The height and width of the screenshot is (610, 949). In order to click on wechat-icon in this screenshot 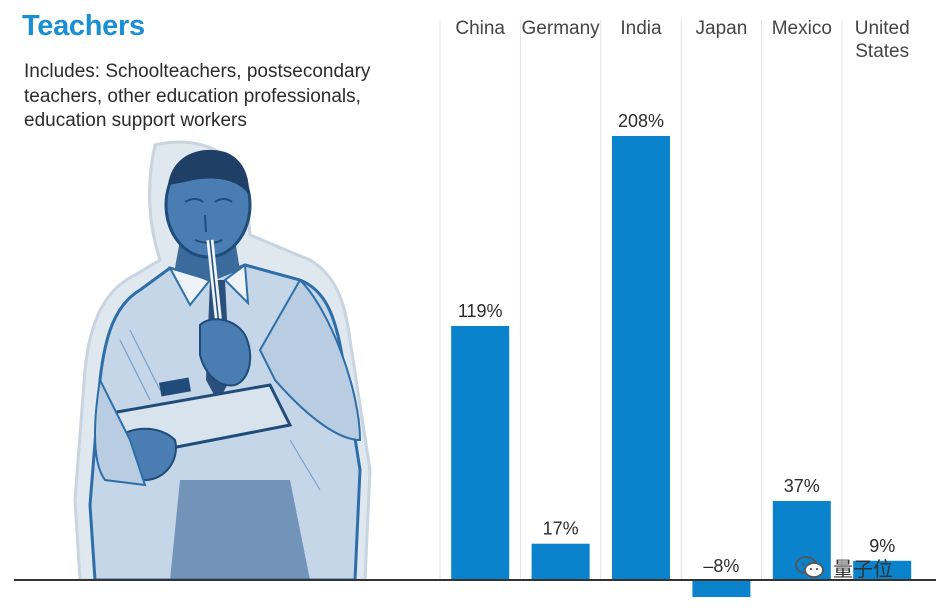, I will do `click(809, 566)`.